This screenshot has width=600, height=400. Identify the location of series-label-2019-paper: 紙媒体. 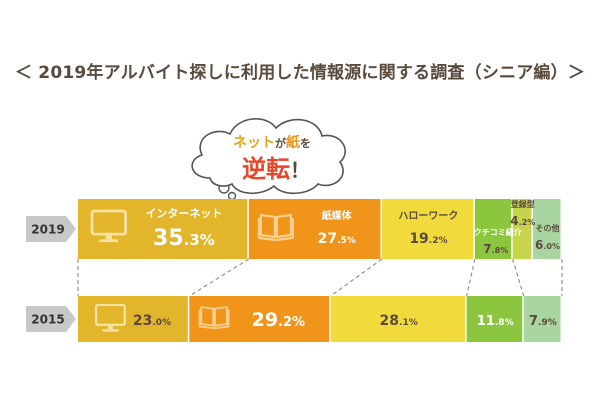
(337, 215).